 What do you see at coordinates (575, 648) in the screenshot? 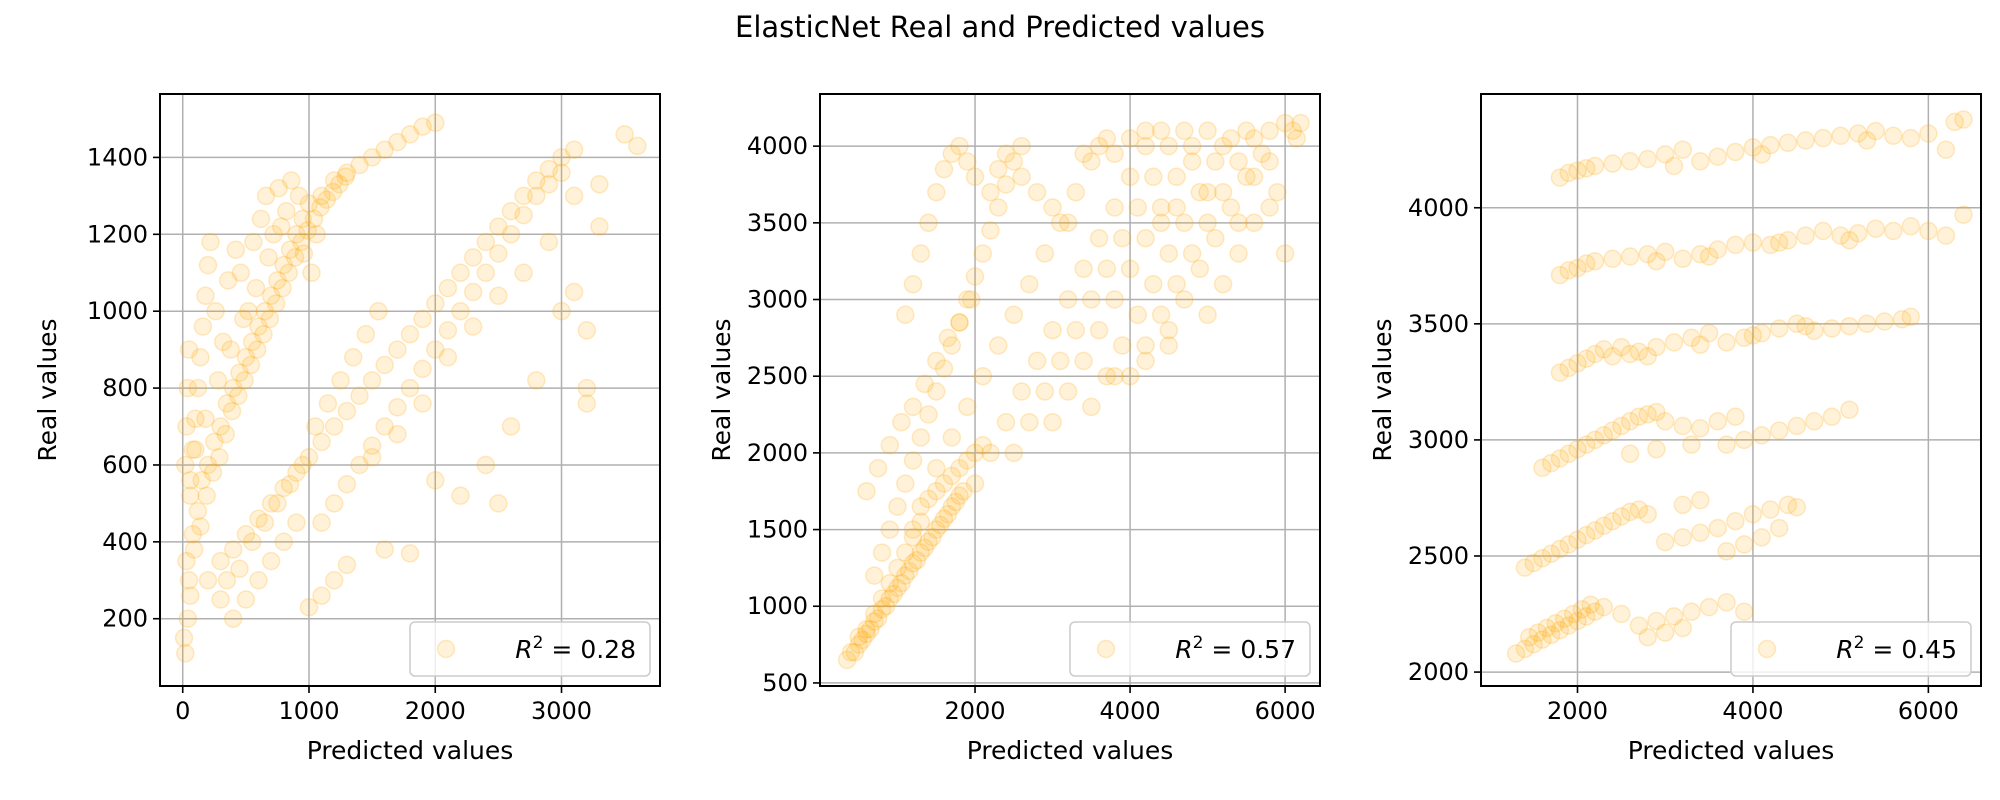
I see `legend-label: R2 = 0.28` at bounding box center [575, 648].